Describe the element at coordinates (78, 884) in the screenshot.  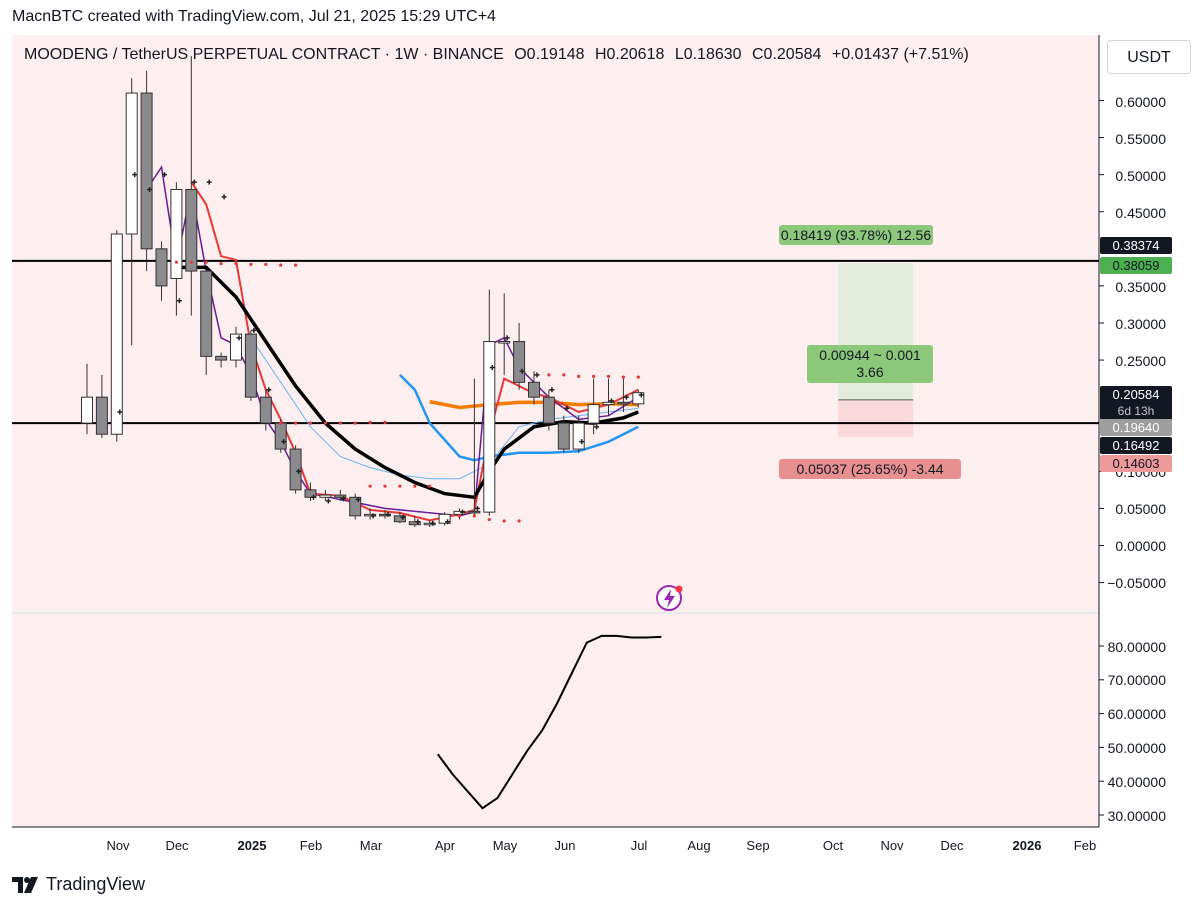
I see `brand-footer: TradingView` at that location.